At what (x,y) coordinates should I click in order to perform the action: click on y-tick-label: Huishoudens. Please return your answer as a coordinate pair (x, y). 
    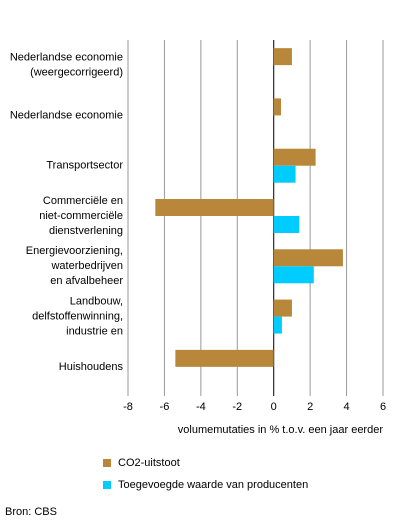
    Looking at the image, I should click on (91, 367).